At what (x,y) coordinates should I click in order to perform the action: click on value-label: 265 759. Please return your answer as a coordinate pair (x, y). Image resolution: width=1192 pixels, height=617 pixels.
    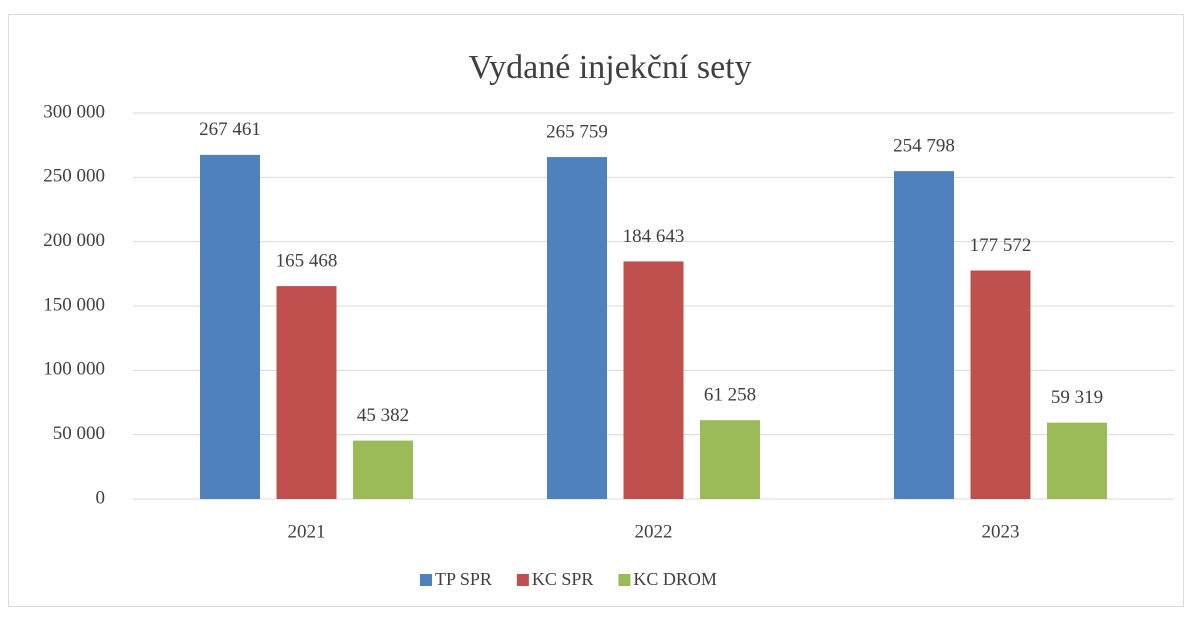
    Looking at the image, I should click on (577, 131).